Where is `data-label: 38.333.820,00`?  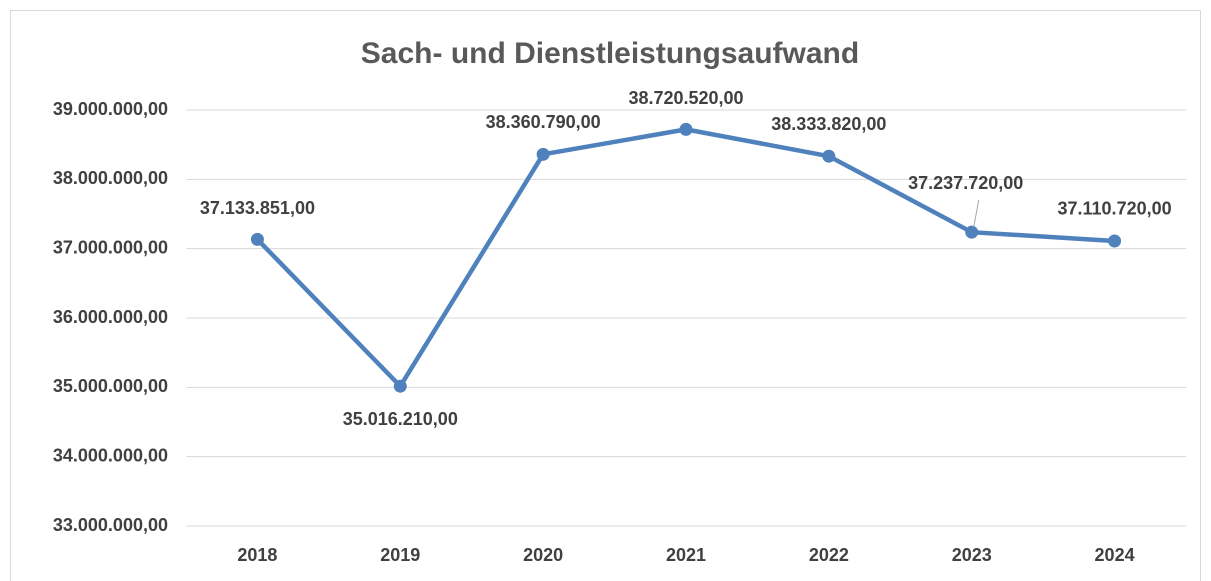 data-label: 38.333.820,00 is located at coordinates (828, 124).